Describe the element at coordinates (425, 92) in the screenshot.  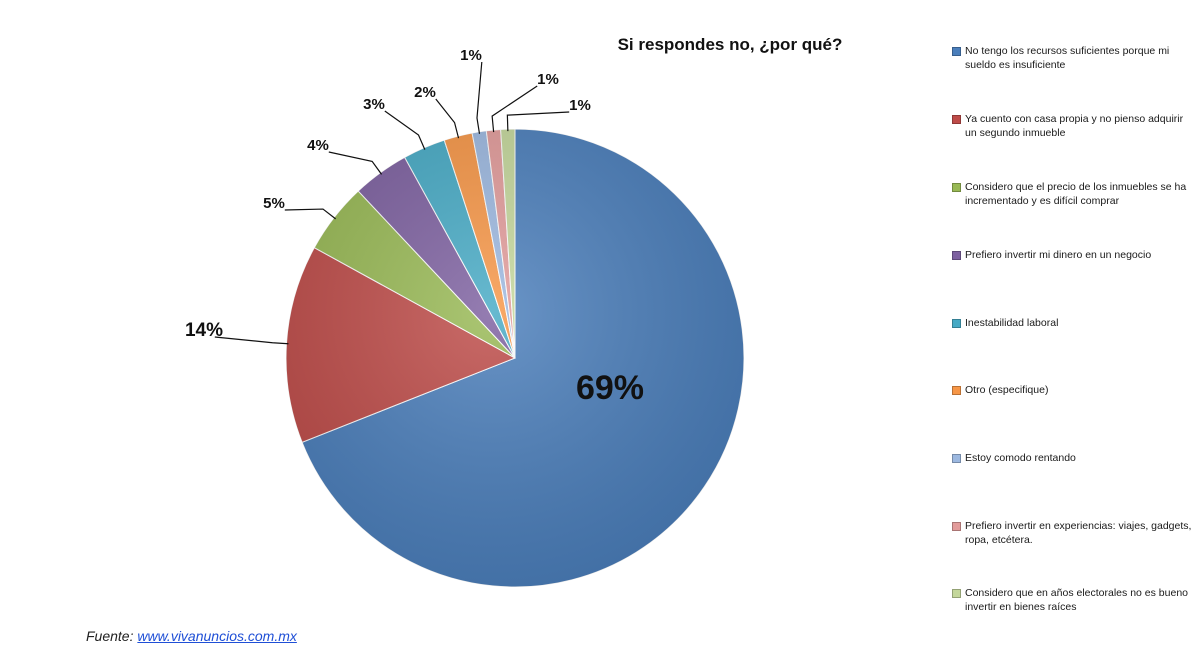
I see `slice-label-6: 2%` at that location.